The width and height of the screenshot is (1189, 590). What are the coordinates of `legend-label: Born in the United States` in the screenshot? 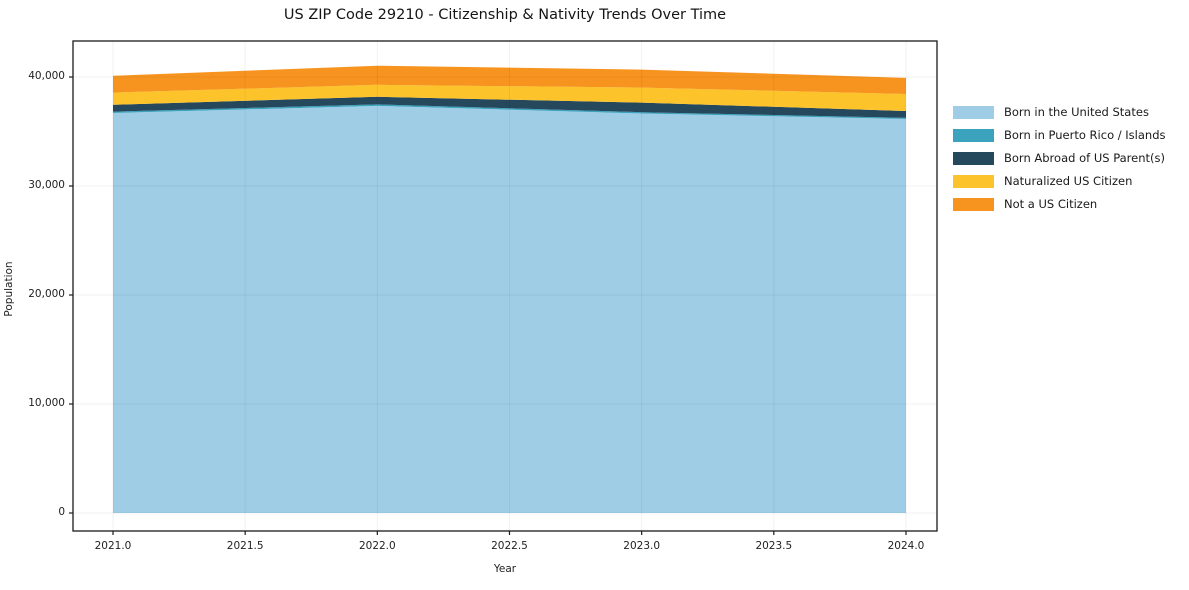 It's located at (1076, 112).